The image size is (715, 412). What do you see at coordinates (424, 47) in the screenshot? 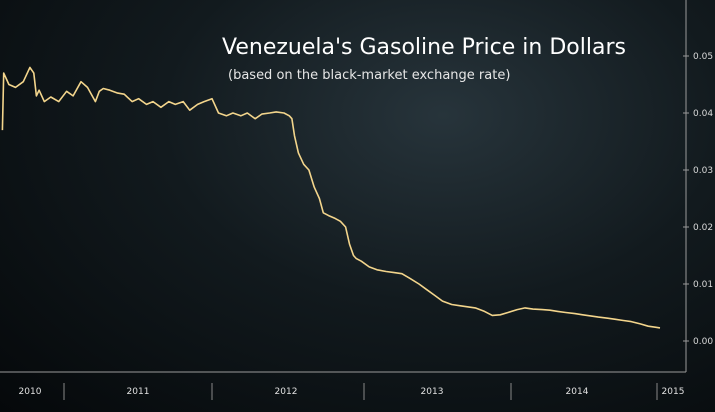
I see `chart-title: Venezuela's Gasoline Price in Dollars` at bounding box center [424, 47].